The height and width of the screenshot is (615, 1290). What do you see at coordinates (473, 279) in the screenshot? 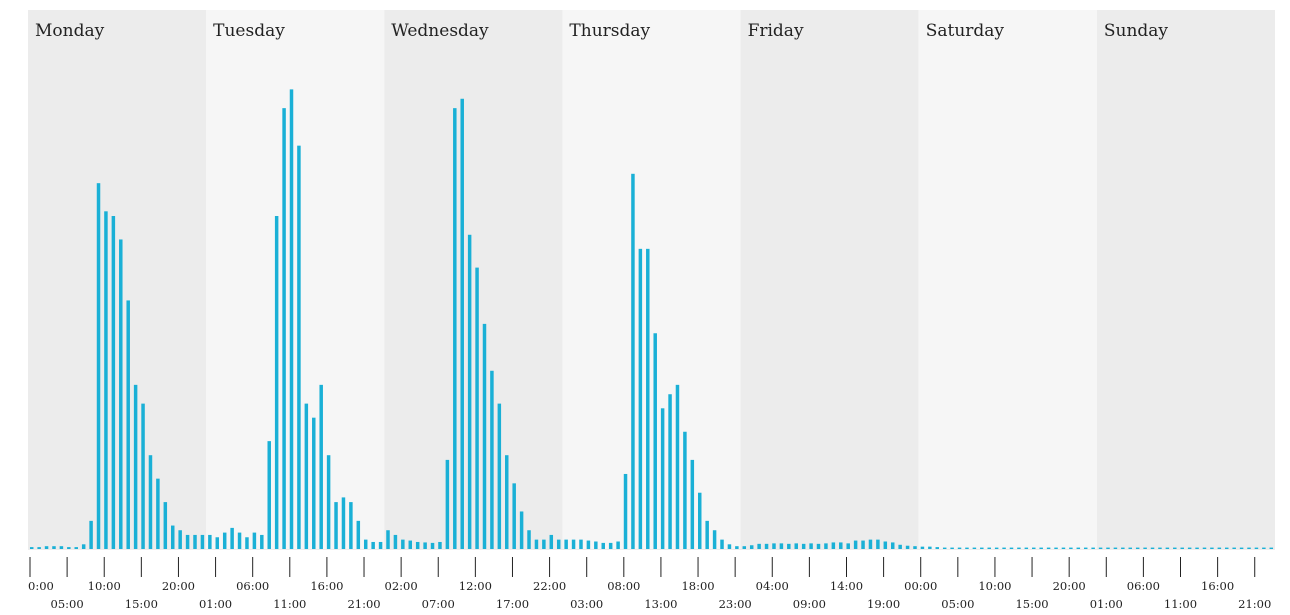
I see `day-band-wednesday` at bounding box center [473, 279].